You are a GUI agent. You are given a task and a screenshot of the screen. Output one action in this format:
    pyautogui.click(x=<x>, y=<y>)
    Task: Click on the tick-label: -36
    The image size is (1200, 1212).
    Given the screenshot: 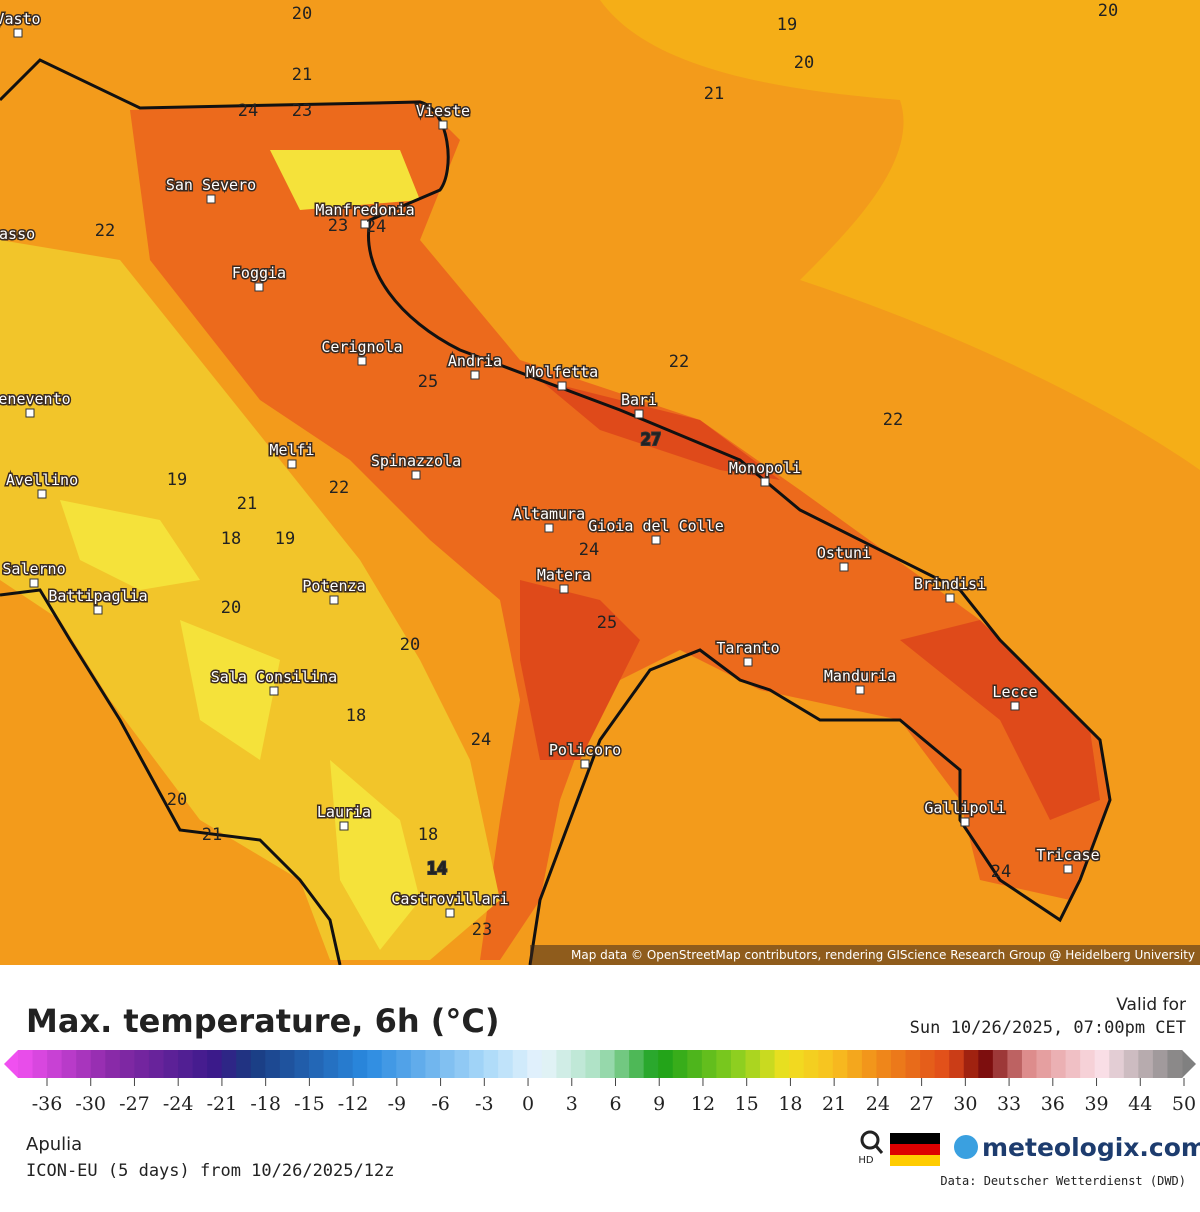 What is the action you would take?
    pyautogui.click(x=47, y=1104)
    